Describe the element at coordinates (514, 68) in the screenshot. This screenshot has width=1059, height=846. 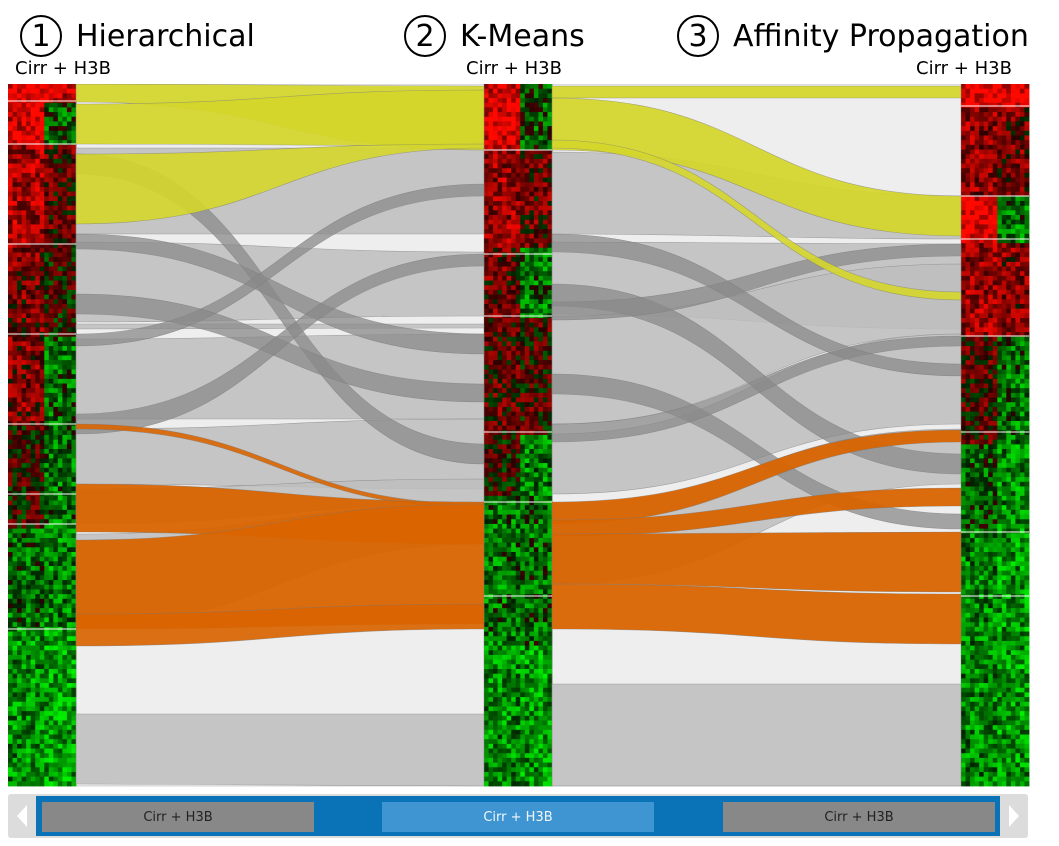
I see `column-2-label: Cirr + H3B` at that location.